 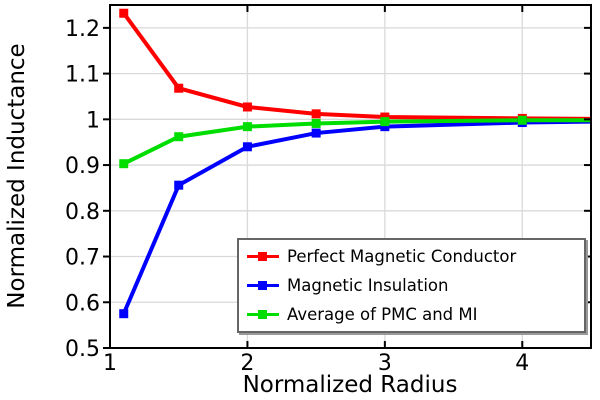 What do you see at coordinates (82, 258) in the screenshot?
I see `svg-text: 0.7` at bounding box center [82, 258].